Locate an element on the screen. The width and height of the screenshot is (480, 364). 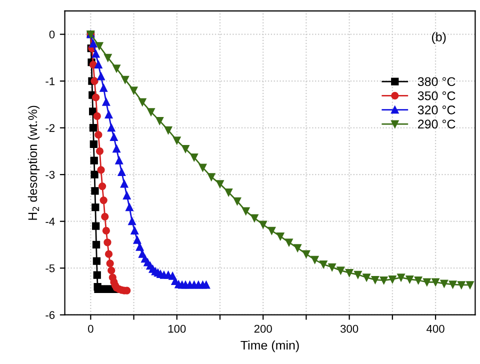
y-tick-label: -4 is located at coordinates (50, 222).